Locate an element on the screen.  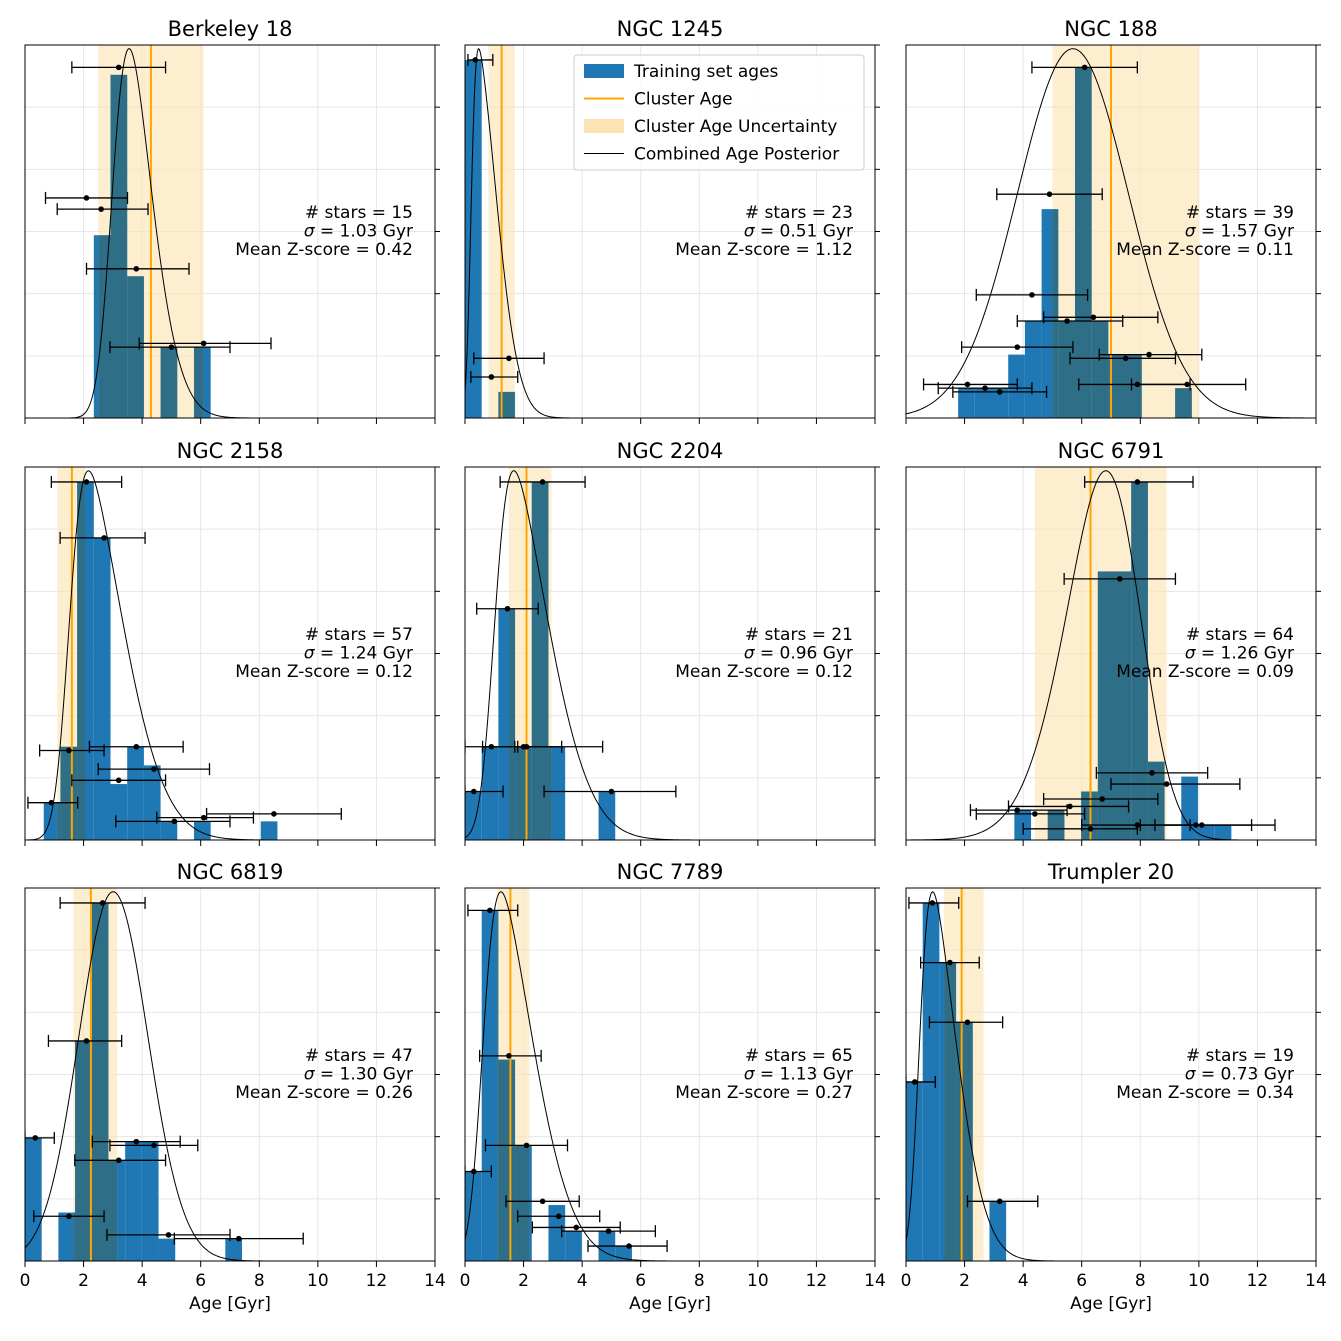
zscore-text: Mean Z-score = 0.11 is located at coordinates (1205, 250).